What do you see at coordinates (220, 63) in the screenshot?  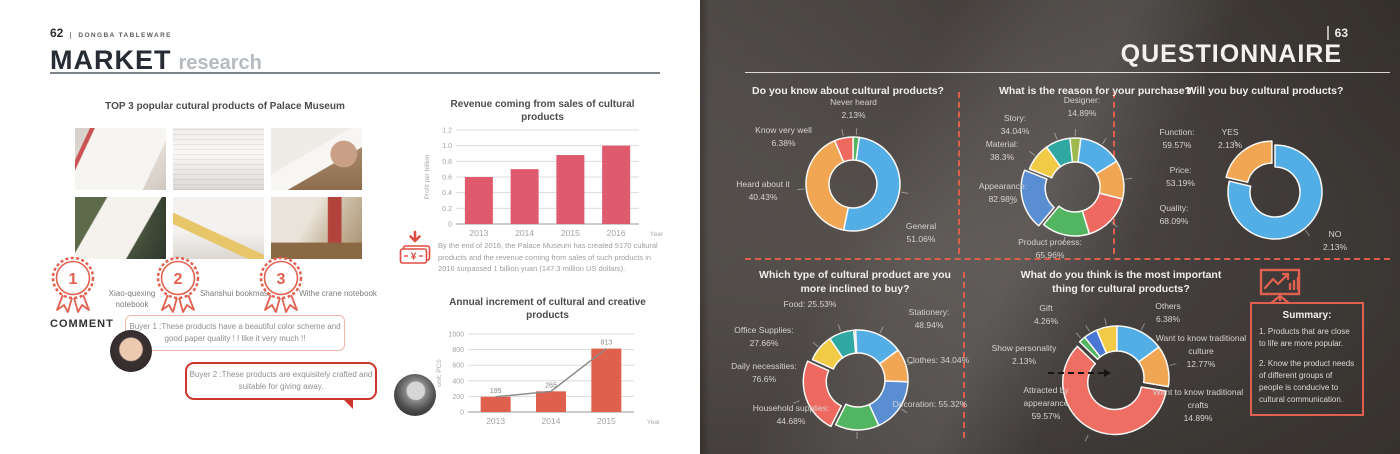 I see `title-research: research` at bounding box center [220, 63].